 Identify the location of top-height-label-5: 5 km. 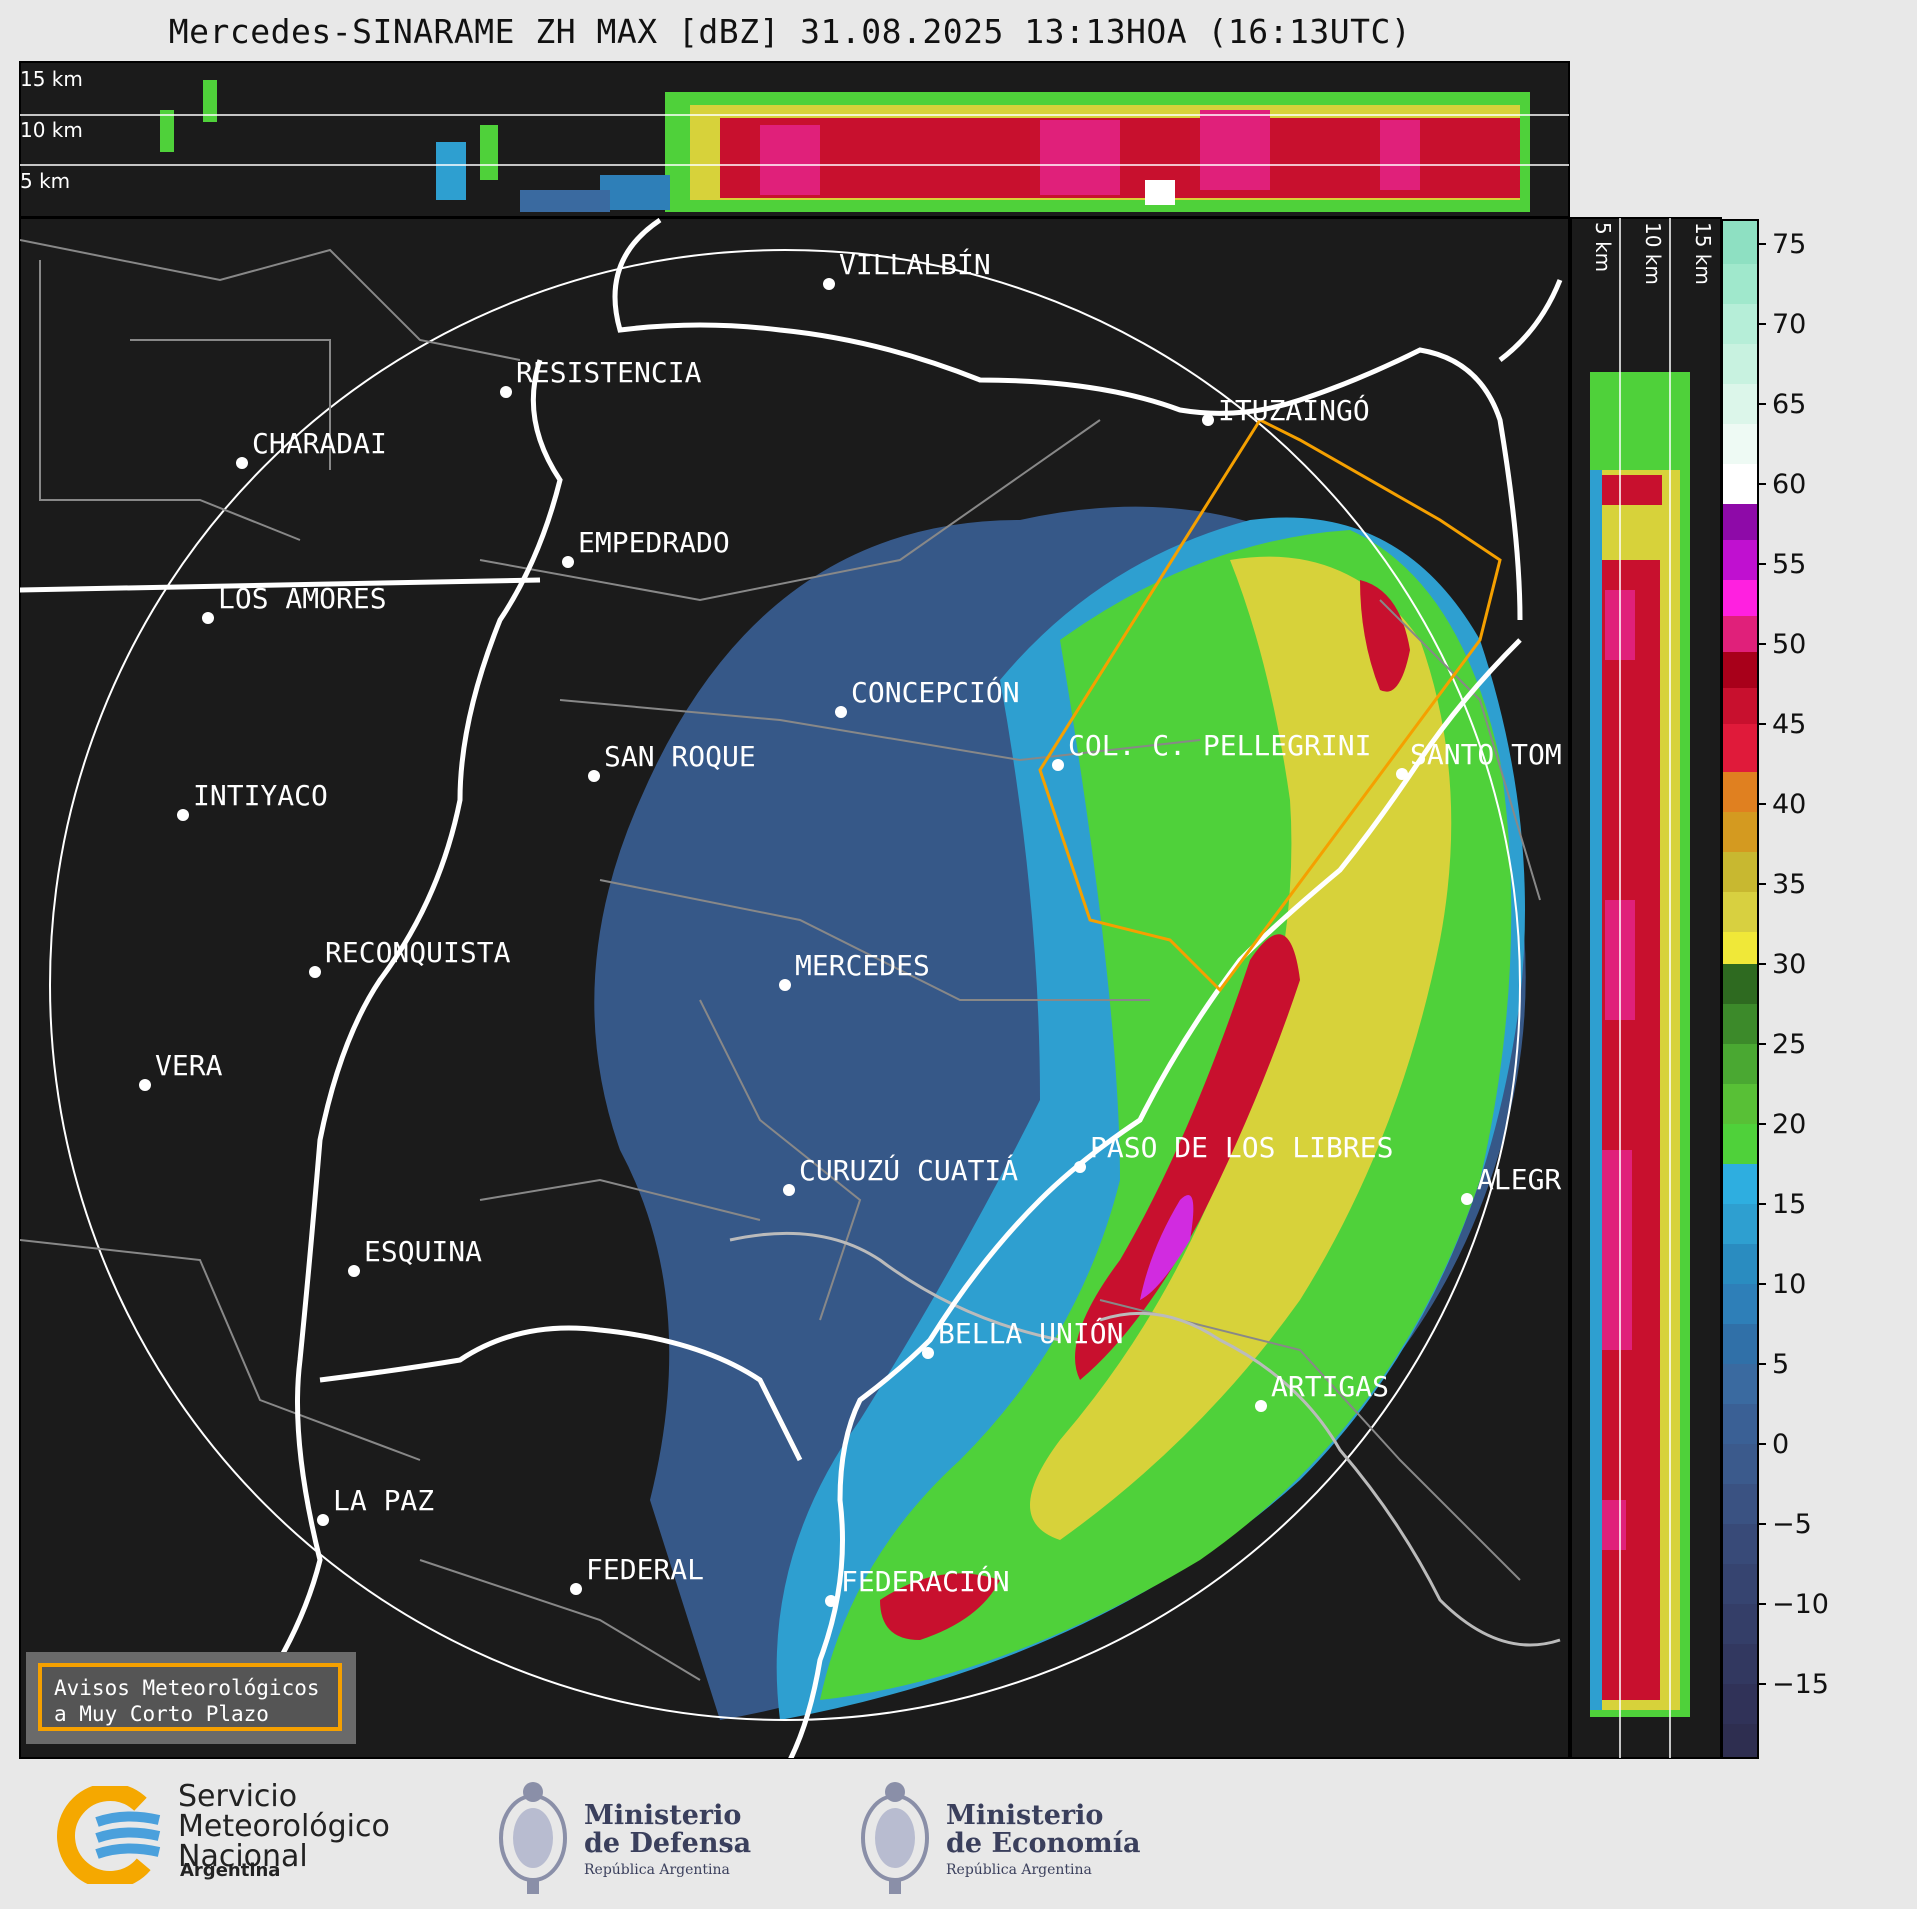
(45, 181).